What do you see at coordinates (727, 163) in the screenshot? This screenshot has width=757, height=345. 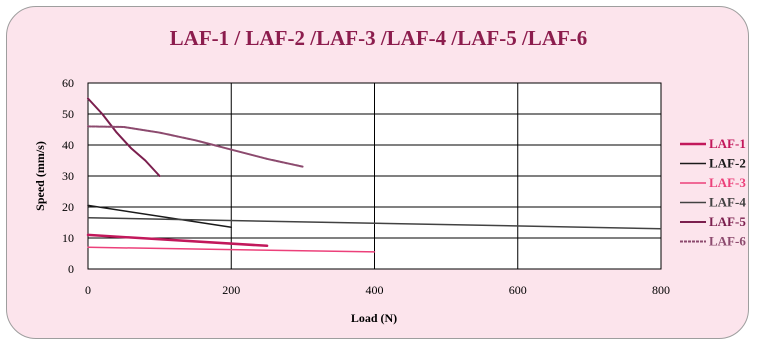 I see `legend-label-laf-2: LAF-2` at bounding box center [727, 163].